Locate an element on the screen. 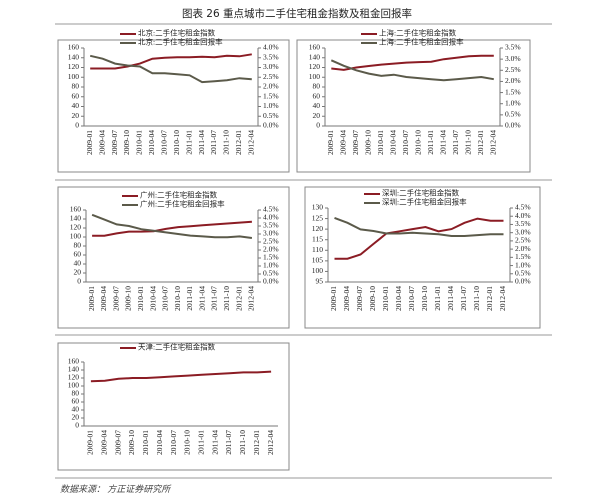 This screenshot has width=595, height=504. legend-label: 广州:二手住宅租金指数 is located at coordinates (179, 195).